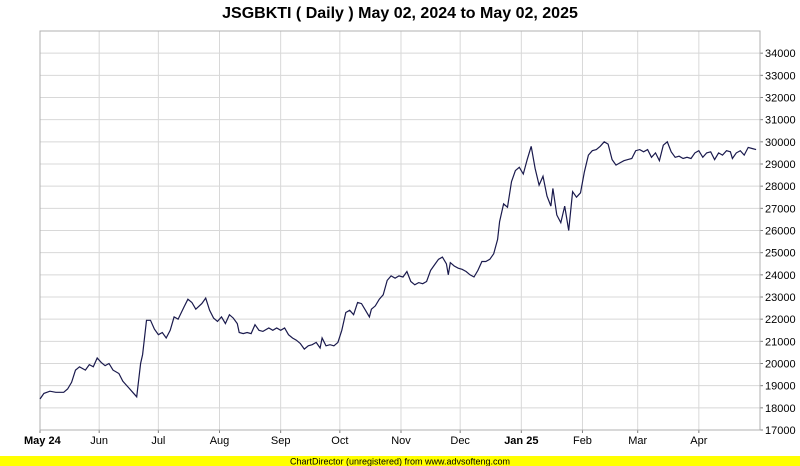  What do you see at coordinates (99, 441) in the screenshot?
I see `x-tick-label: Jun` at bounding box center [99, 441].